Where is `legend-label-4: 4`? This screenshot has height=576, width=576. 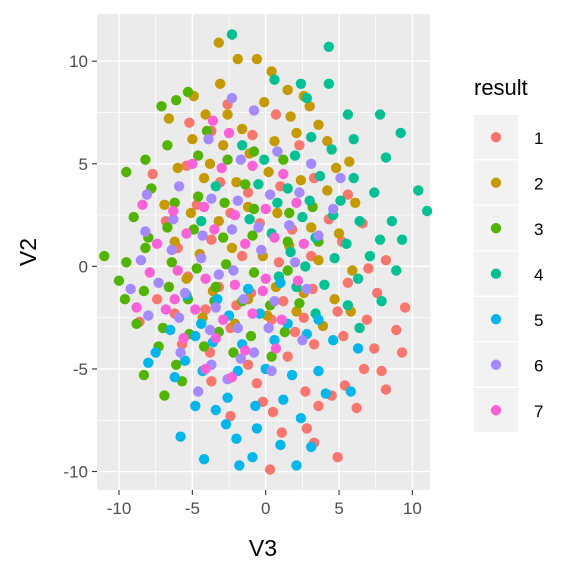 legend-label-4: 4 is located at coordinates (538, 274).